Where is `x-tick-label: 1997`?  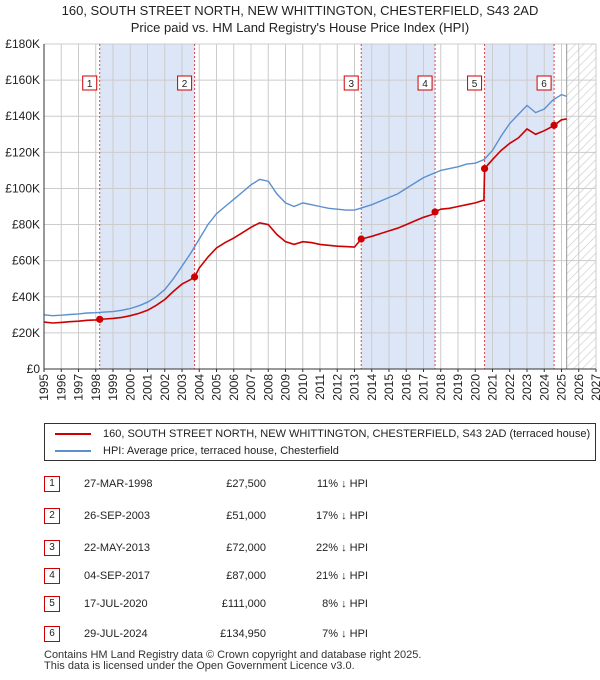 x-tick-label: 1997 is located at coordinates (79, 387).